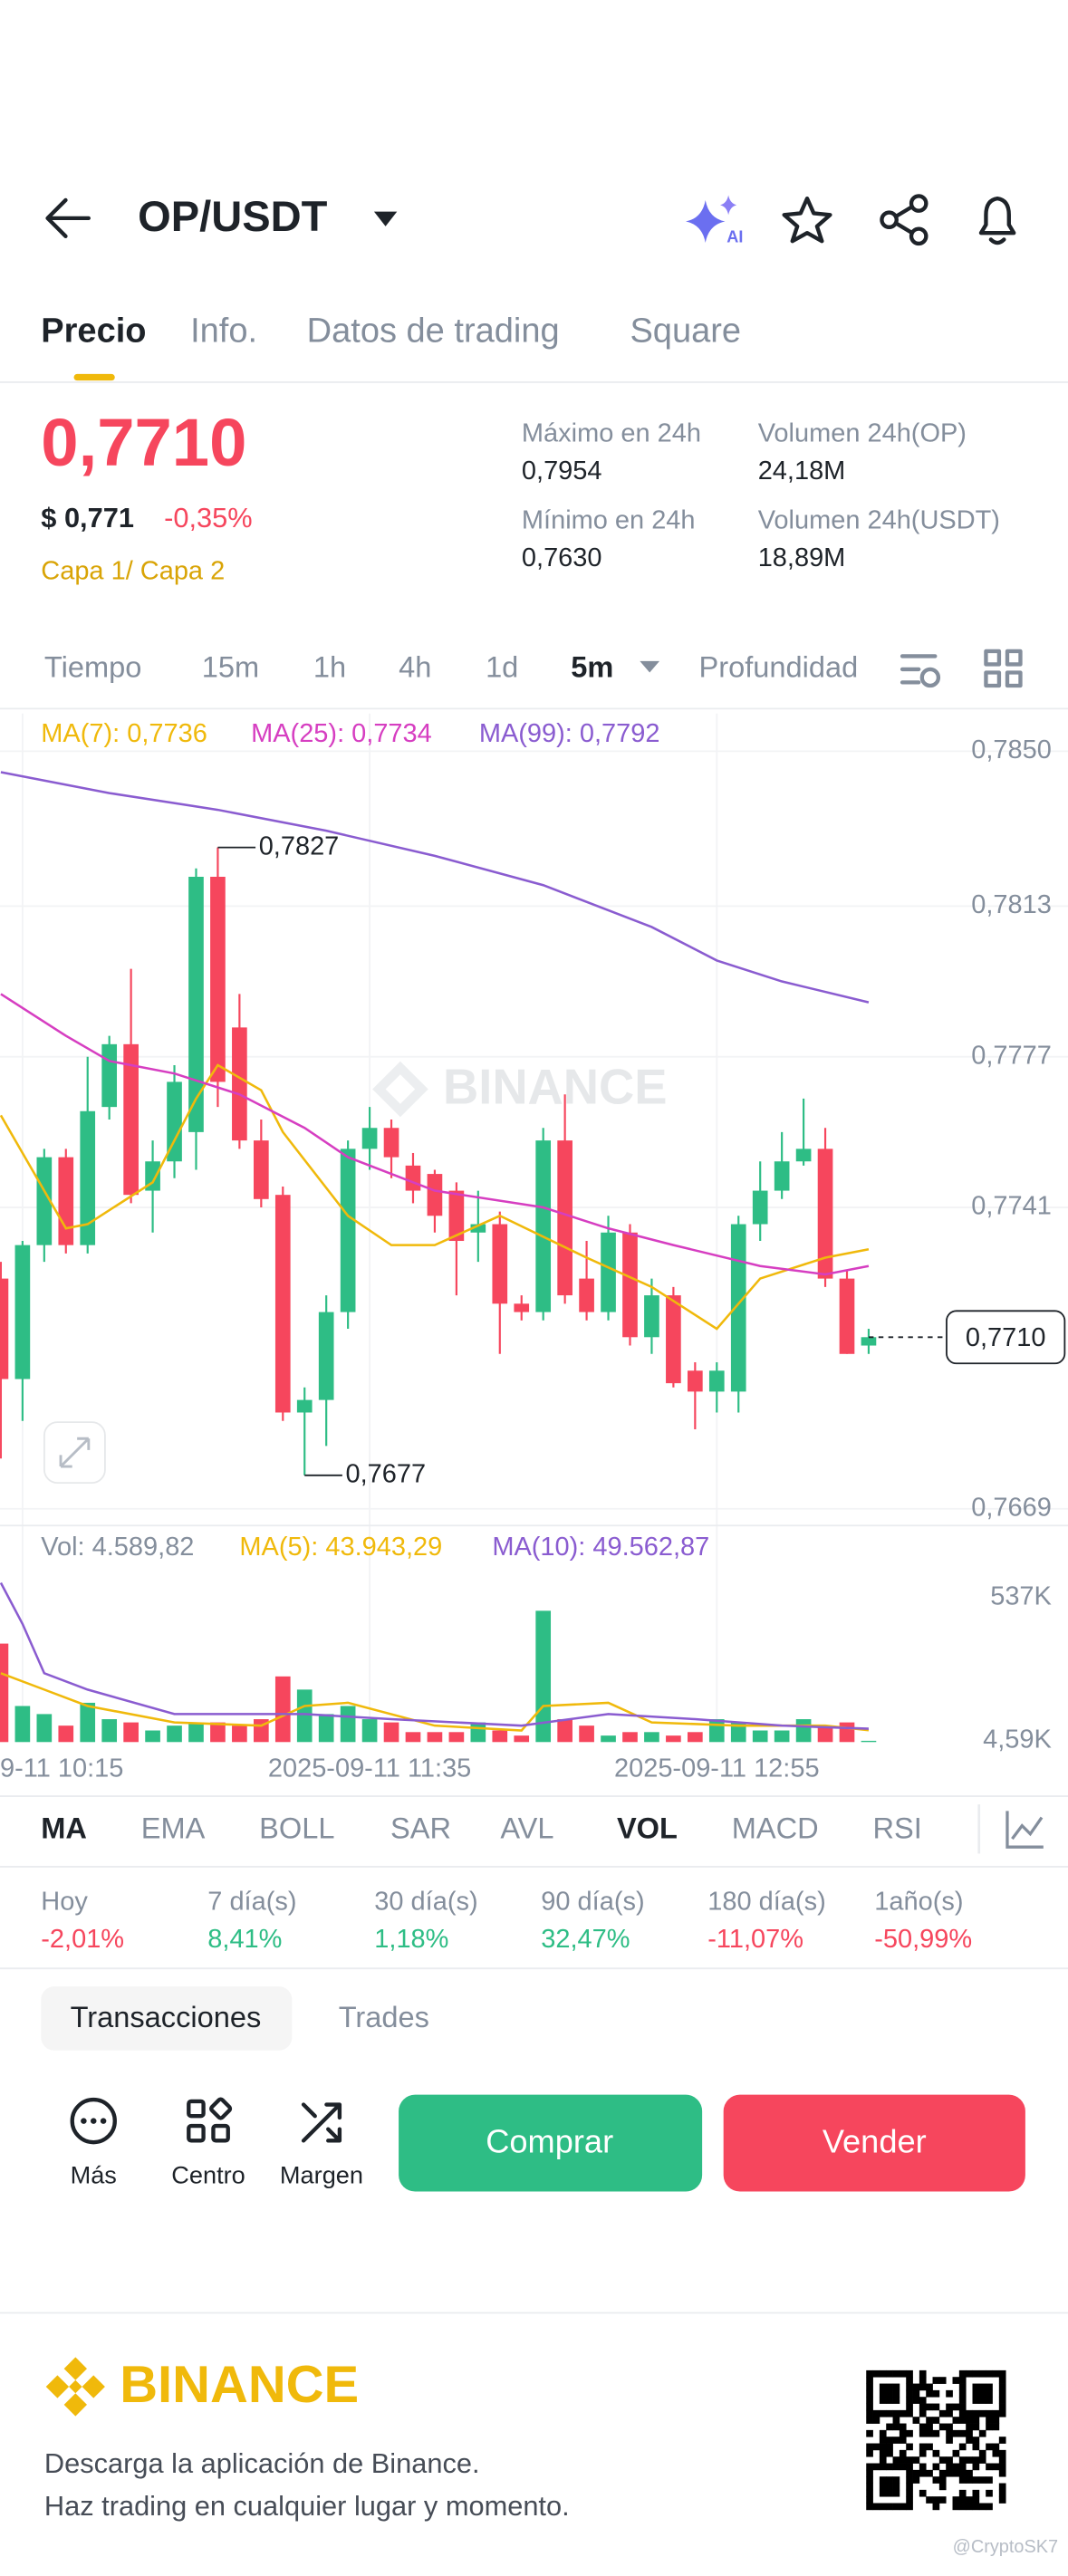 Image resolution: width=1068 pixels, height=2576 pixels. Describe the element at coordinates (174, 1828) in the screenshot. I see `indicator: EMA` at that location.